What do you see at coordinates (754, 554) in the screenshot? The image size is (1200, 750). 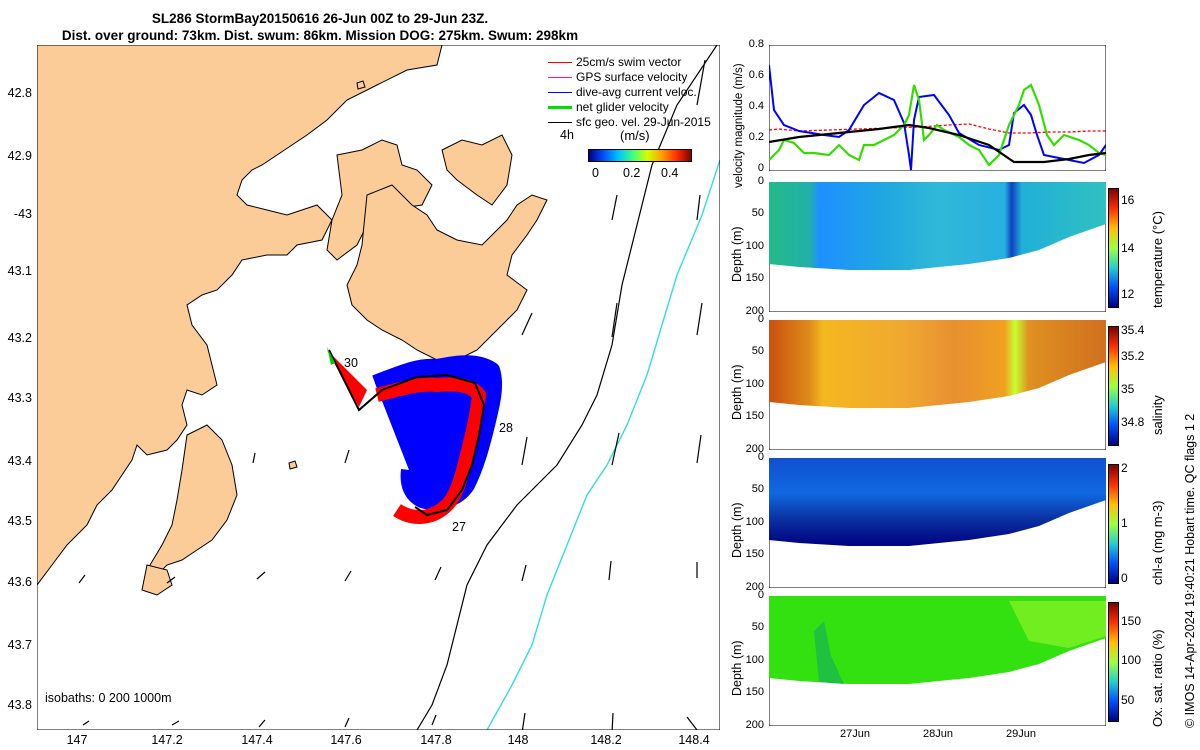 I see `chla-ytick: 150` at bounding box center [754, 554].